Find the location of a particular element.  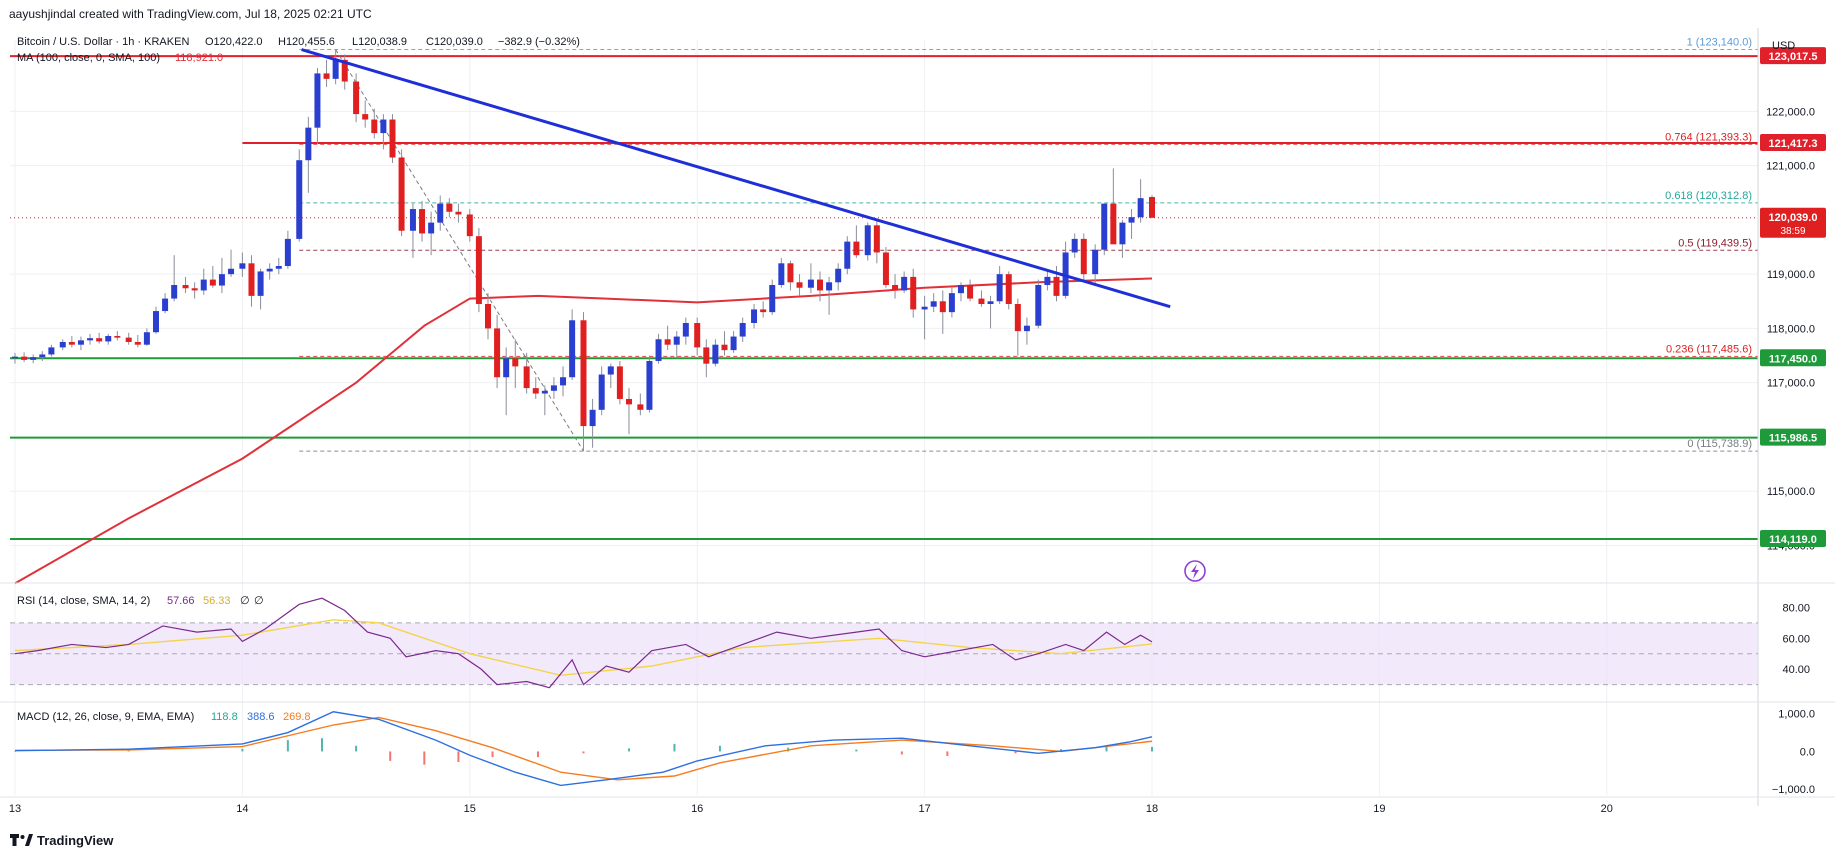

lightning-icon is located at coordinates (1195, 571).